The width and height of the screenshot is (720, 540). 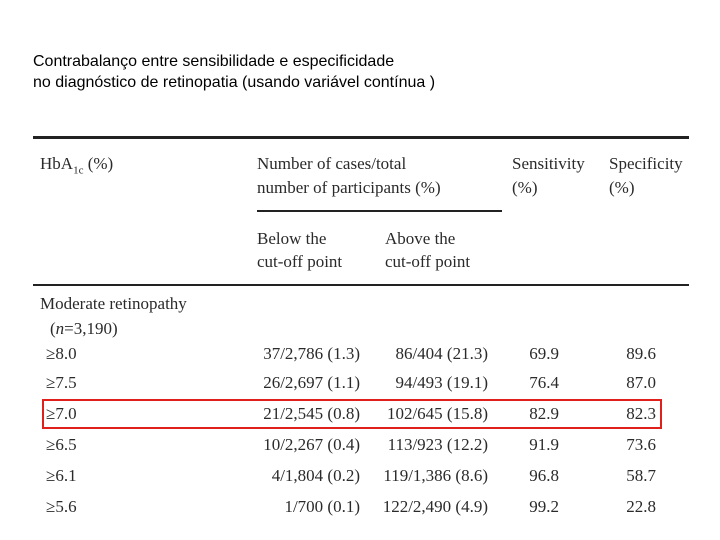 What do you see at coordinates (349, 187) in the screenshot?
I see `header-group-line-2: number of participants (%)` at bounding box center [349, 187].